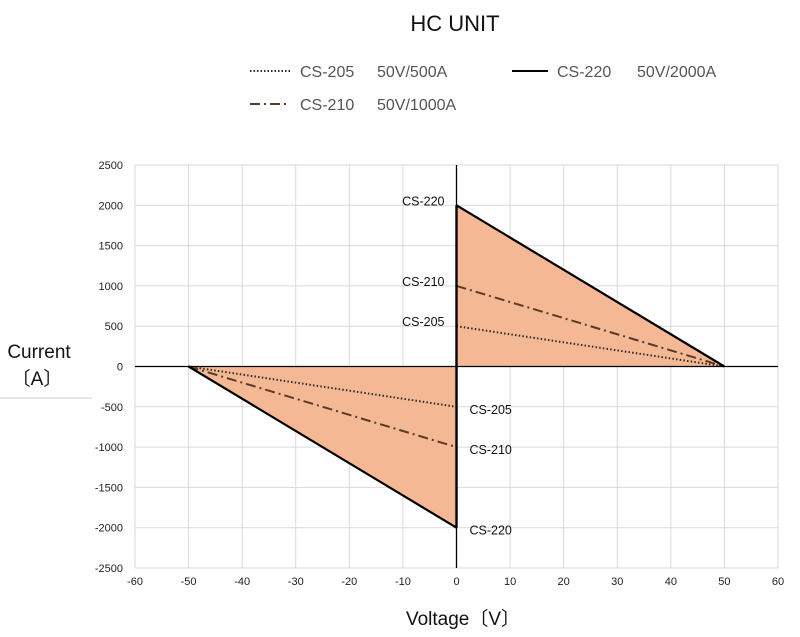  I want to click on y-axis-label-line2: 〔A〕, so click(37, 379).